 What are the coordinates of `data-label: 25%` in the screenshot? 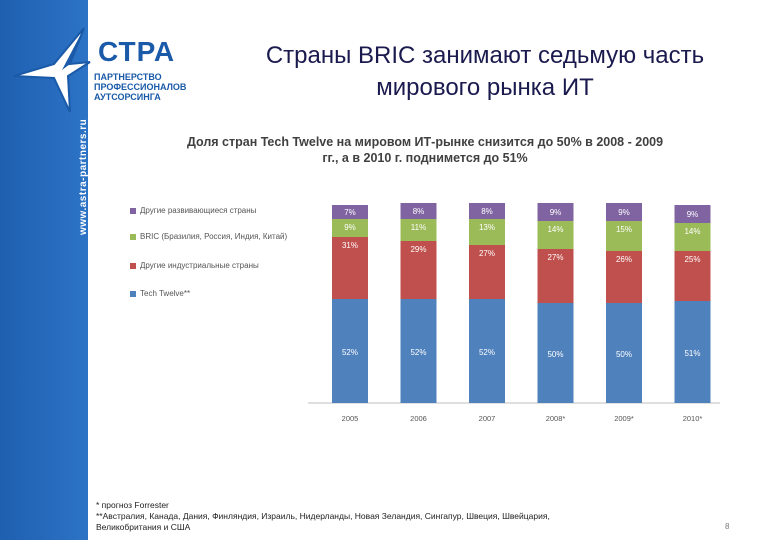 It's located at (692, 259).